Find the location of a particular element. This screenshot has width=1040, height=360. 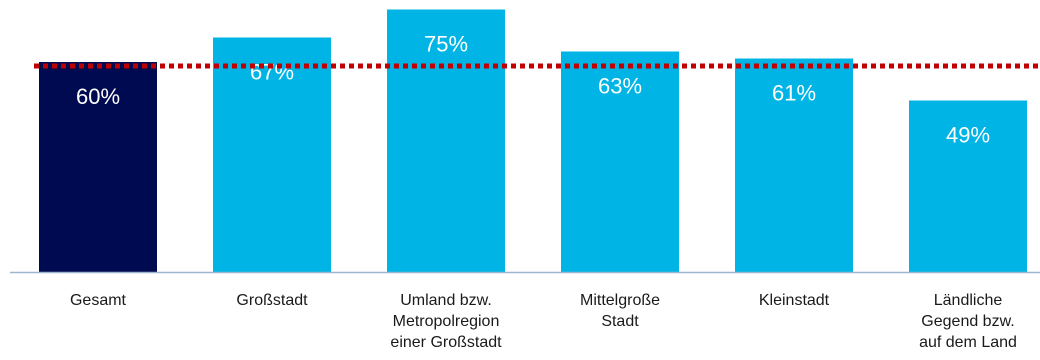

category-label-5: Ländliche Gegend bzw. auf dem Land is located at coordinates (968, 321).